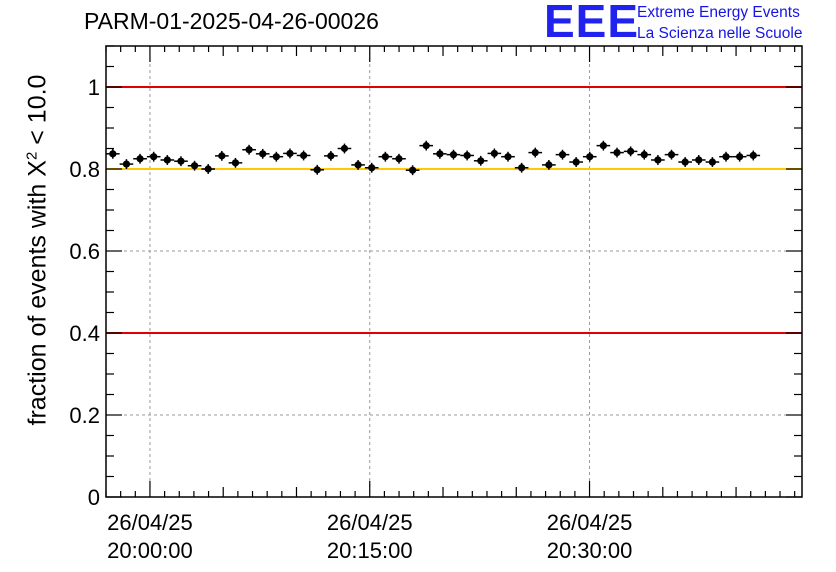  Describe the element at coordinates (84, 169) in the screenshot. I see `y-tick-label: 0.8` at that location.